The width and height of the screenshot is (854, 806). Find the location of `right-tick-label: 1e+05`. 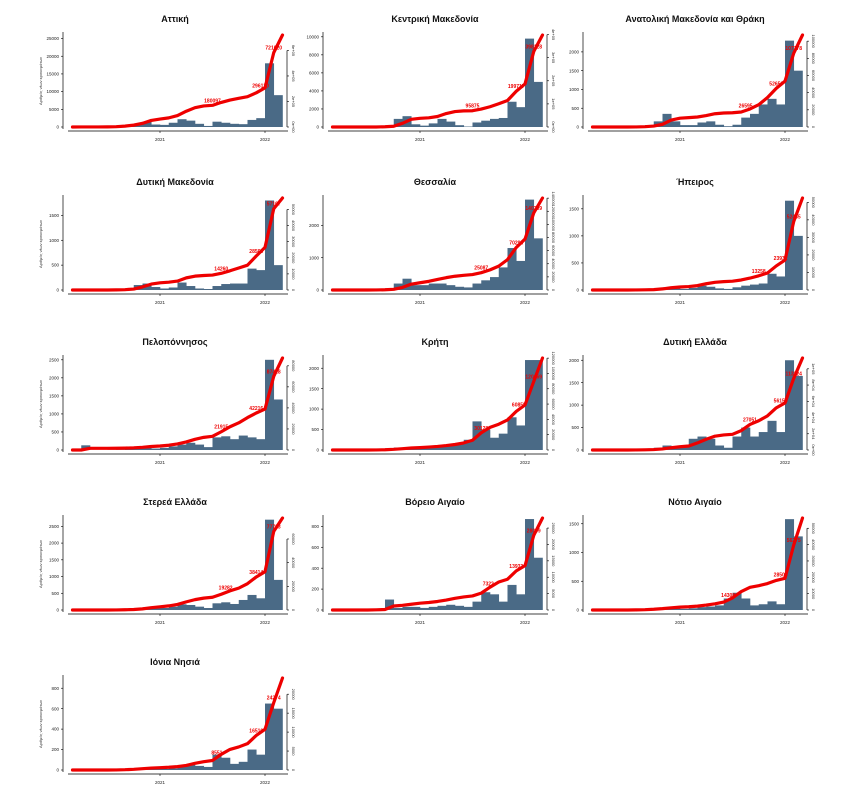

right-tick-label: 1e+05 is located at coordinates (813, 369).